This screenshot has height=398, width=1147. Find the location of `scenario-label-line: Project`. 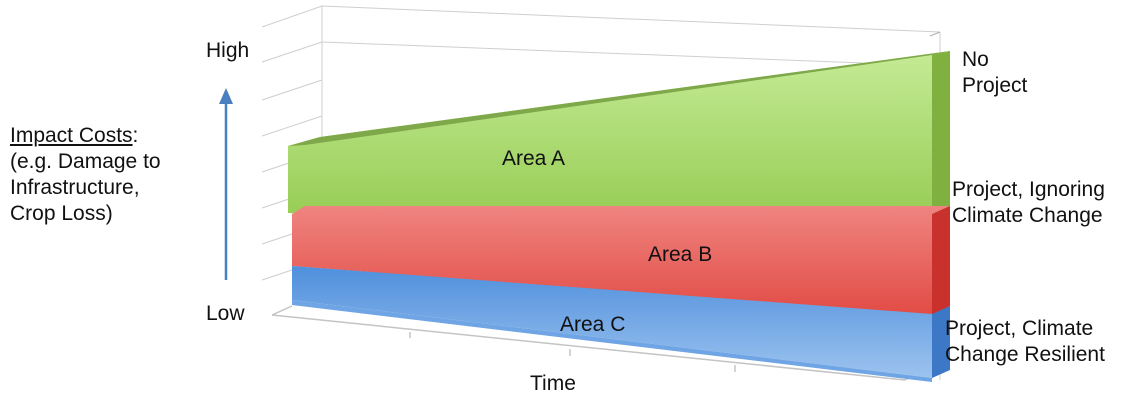

scenario-label-line: Project is located at coordinates (995, 85).